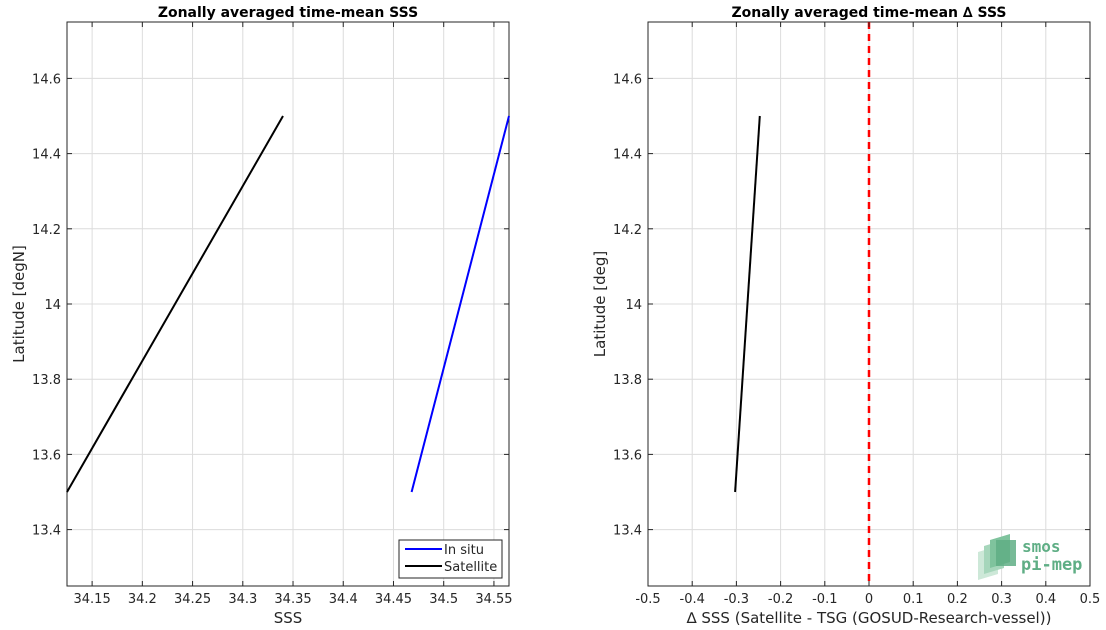 The image size is (1106, 630). I want to click on x-tick-label: -0.5, so click(647, 599).